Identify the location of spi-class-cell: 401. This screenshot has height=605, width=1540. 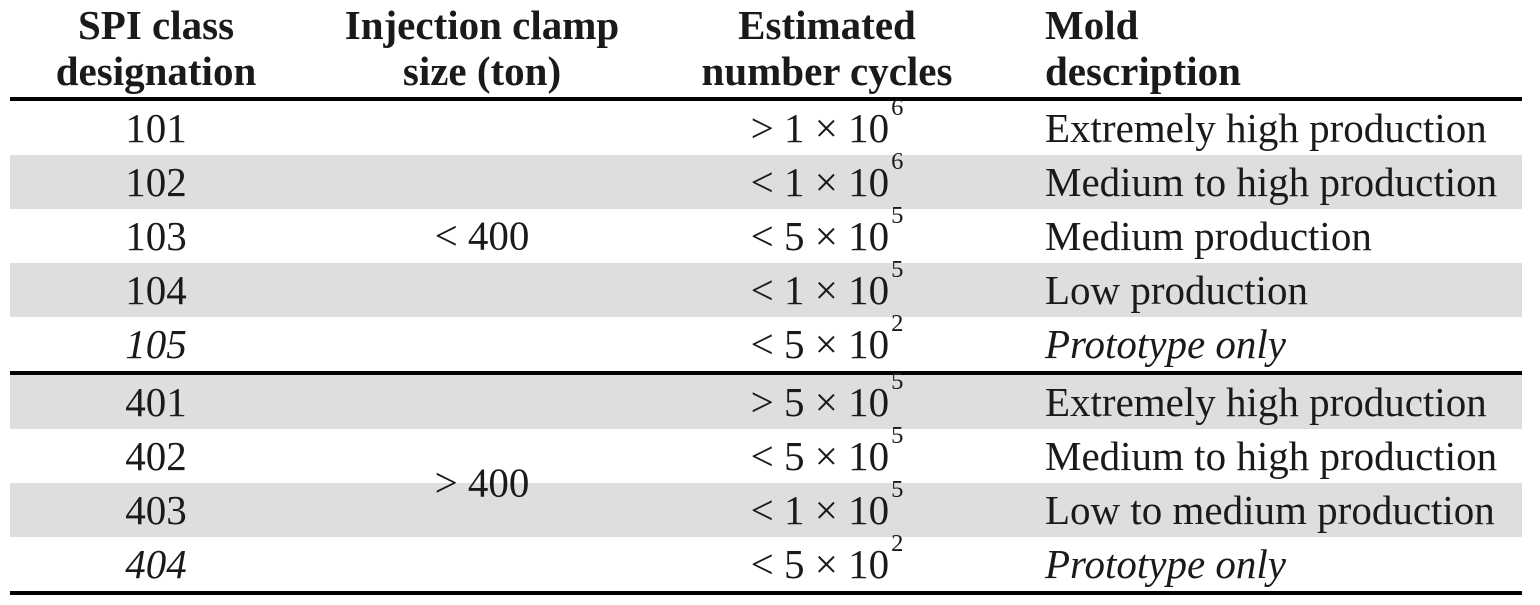
(156, 402).